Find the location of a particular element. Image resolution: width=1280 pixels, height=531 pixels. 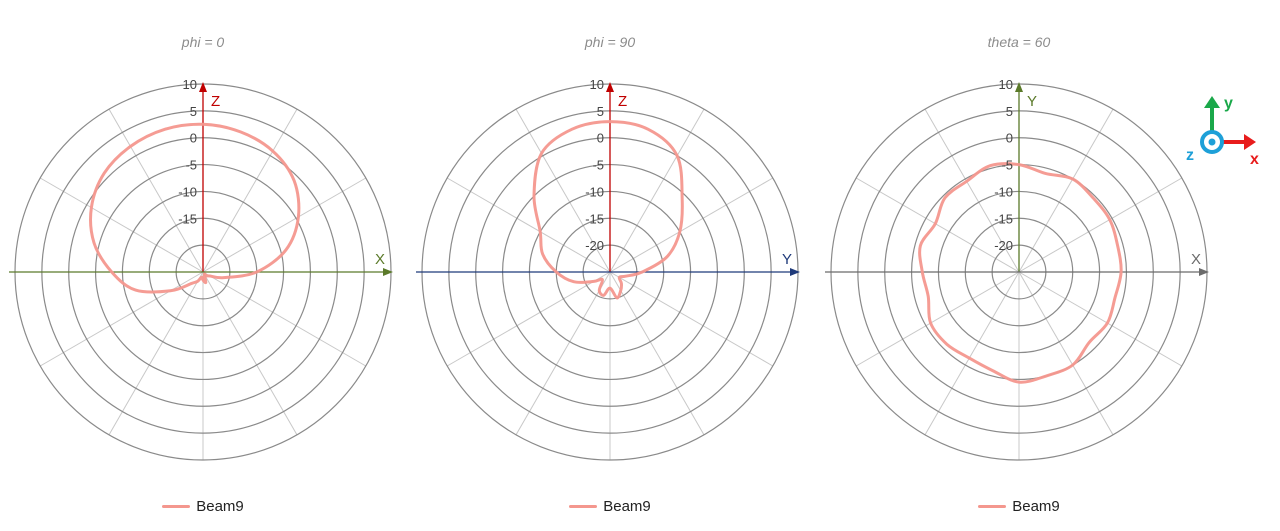

gizmo-x-arrowhead is located at coordinates (1250, 142).